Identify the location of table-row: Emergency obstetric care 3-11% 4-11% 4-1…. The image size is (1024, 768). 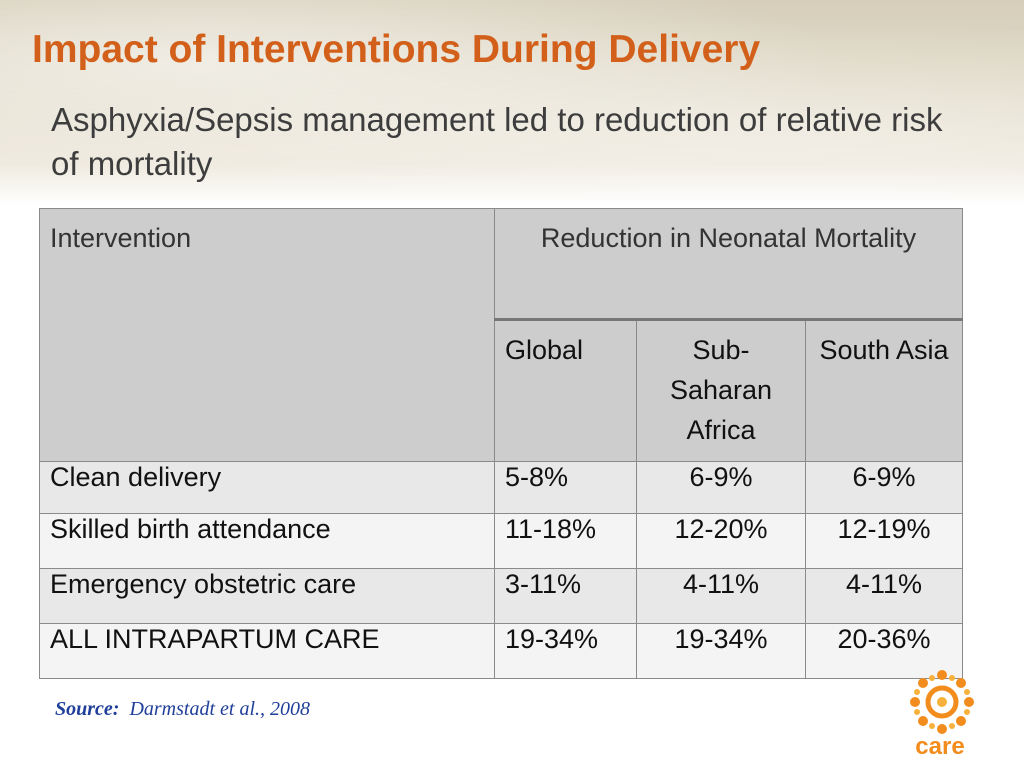
(501, 596).